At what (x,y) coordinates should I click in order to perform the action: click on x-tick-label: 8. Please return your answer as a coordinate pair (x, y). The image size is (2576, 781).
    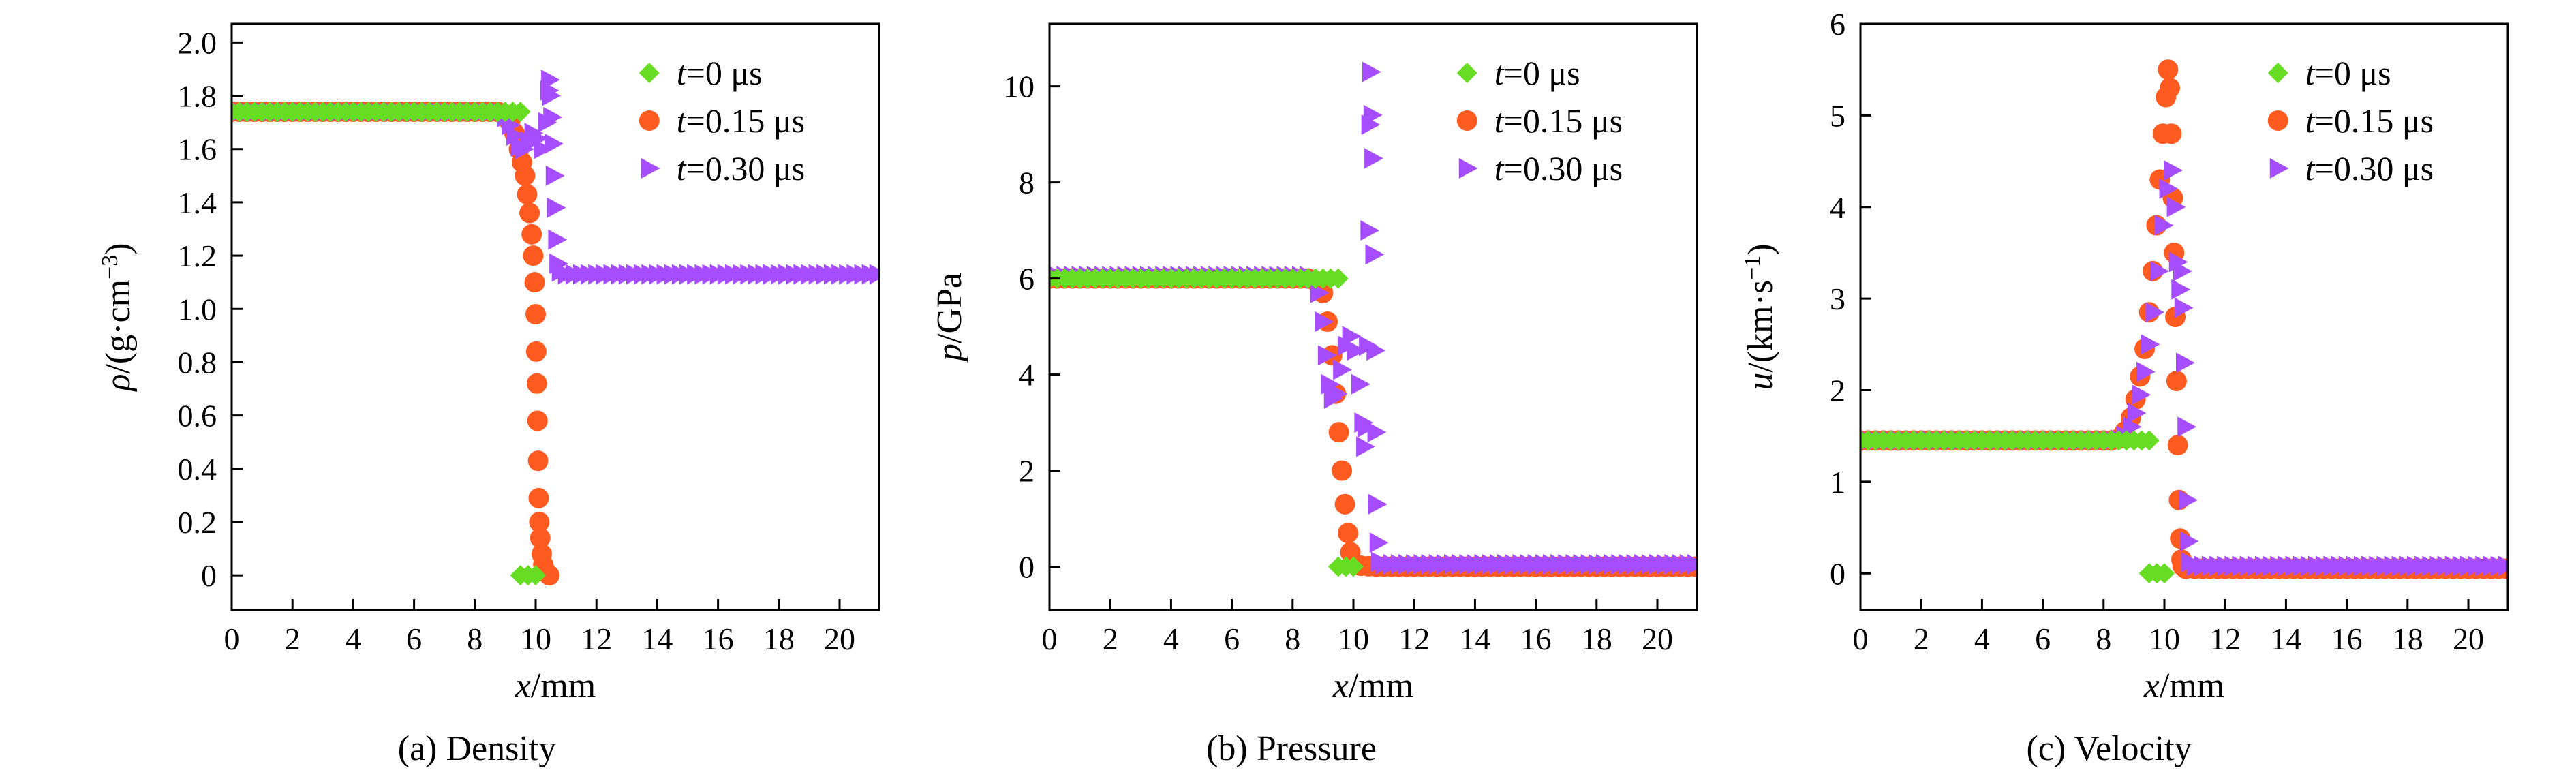
    Looking at the image, I should click on (2103, 639).